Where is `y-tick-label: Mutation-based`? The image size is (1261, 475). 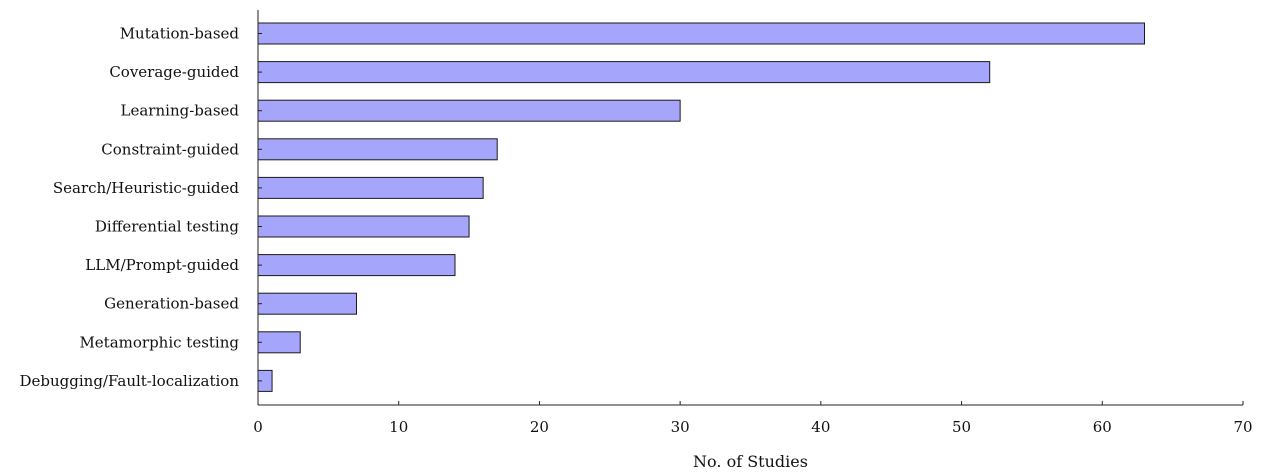 y-tick-label: Mutation-based is located at coordinates (180, 34).